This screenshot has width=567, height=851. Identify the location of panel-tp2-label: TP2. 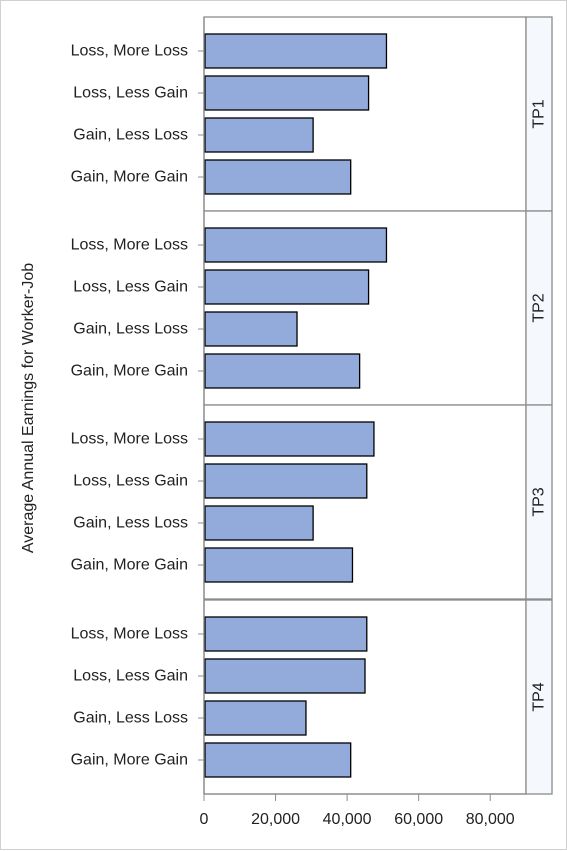
(539, 307).